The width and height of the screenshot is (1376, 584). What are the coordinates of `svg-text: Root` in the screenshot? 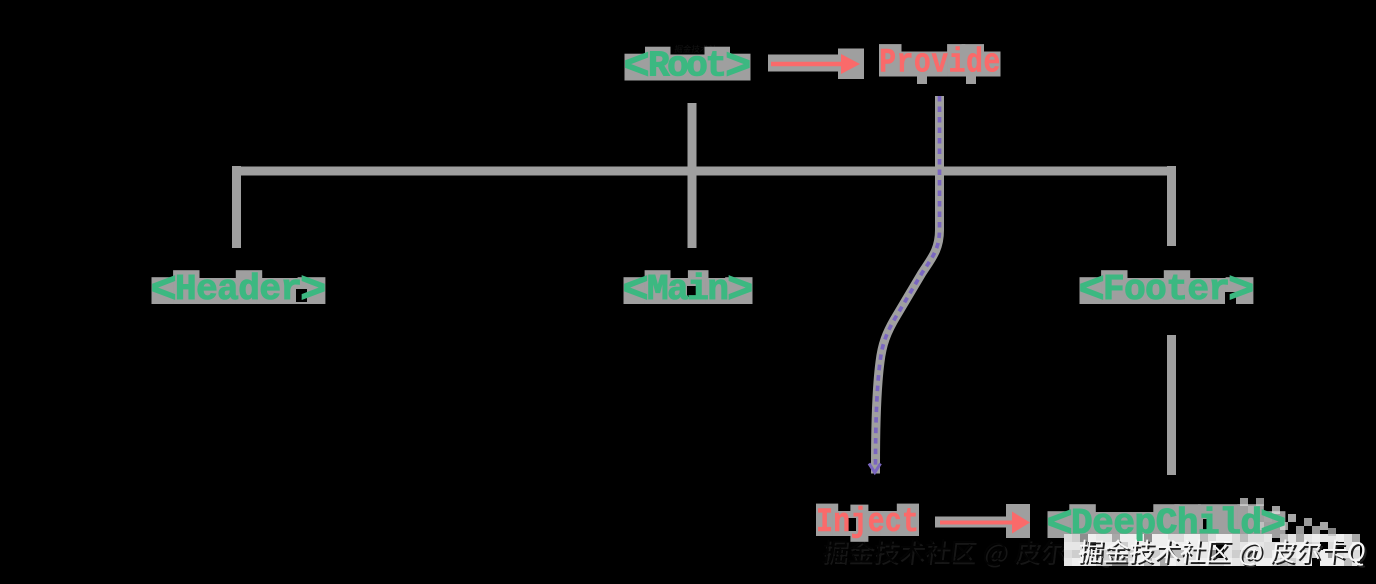 It's located at (687, 66).